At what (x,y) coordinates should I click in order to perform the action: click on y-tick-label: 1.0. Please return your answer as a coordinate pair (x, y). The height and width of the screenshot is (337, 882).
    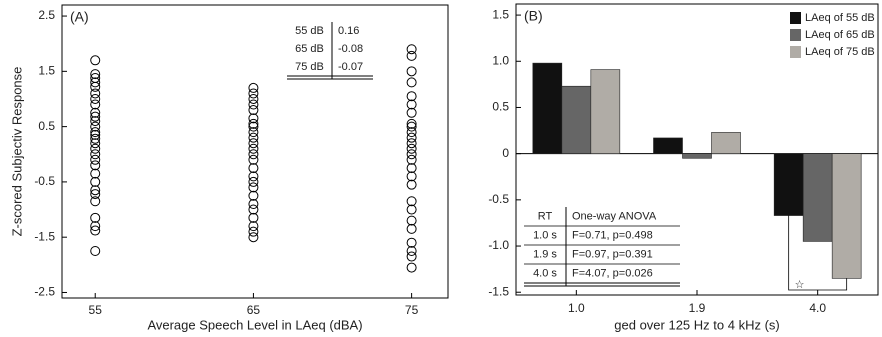
    Looking at the image, I should click on (500, 60).